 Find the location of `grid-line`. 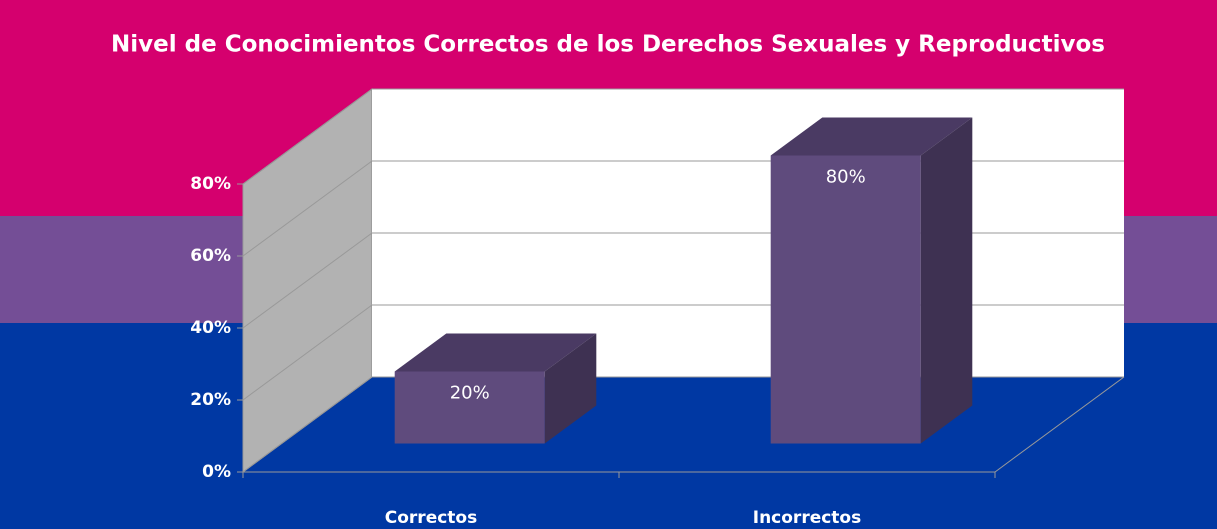

grid-line is located at coordinates (683, 136).